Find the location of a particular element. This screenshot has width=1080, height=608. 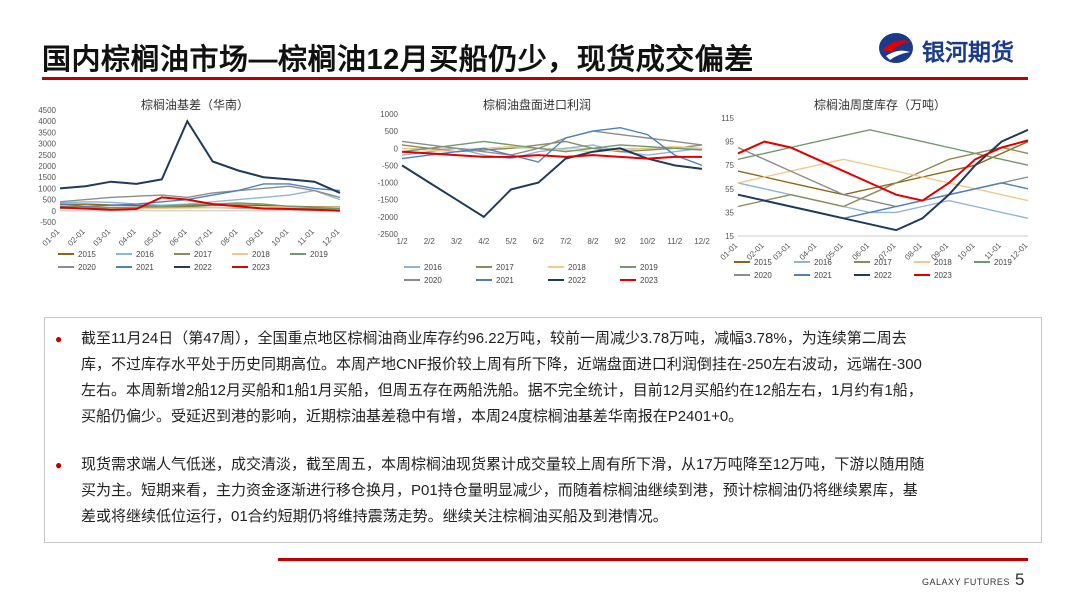

y-tick-label: 15 is located at coordinates (729, 236).